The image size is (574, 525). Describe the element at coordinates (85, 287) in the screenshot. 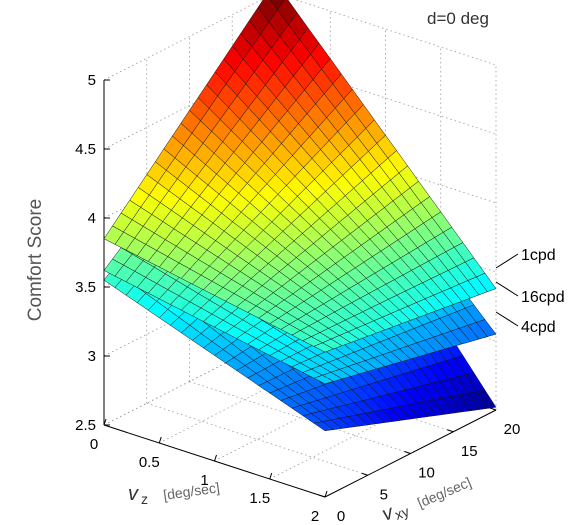

I see `z-tick-label: 3.5` at that location.